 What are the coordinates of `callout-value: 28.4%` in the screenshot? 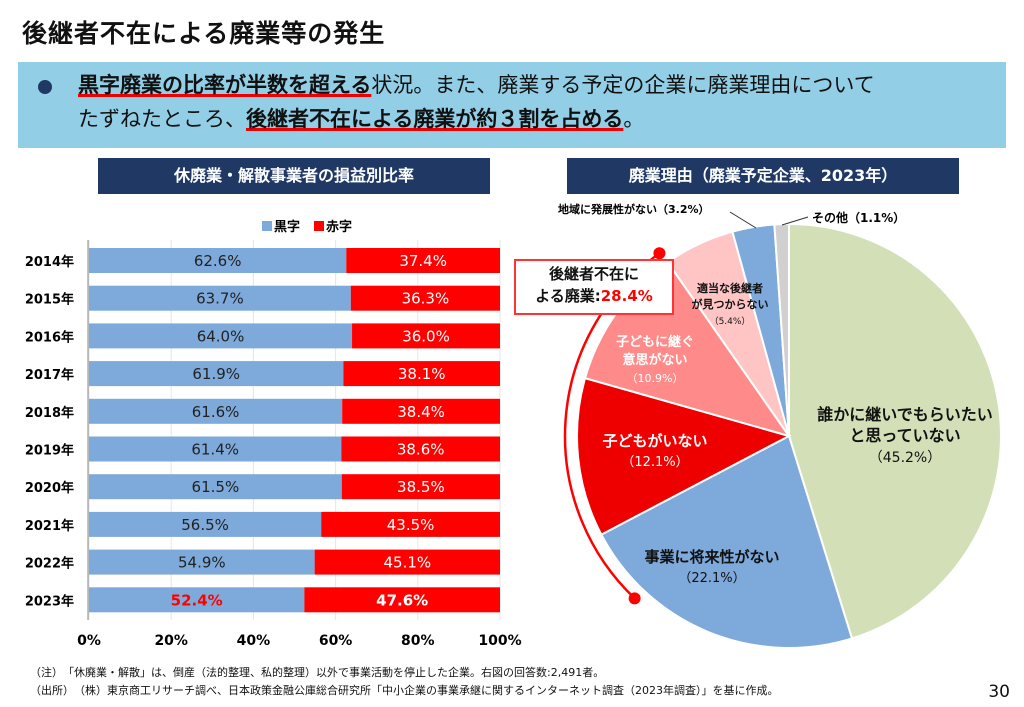 It's located at (626, 296).